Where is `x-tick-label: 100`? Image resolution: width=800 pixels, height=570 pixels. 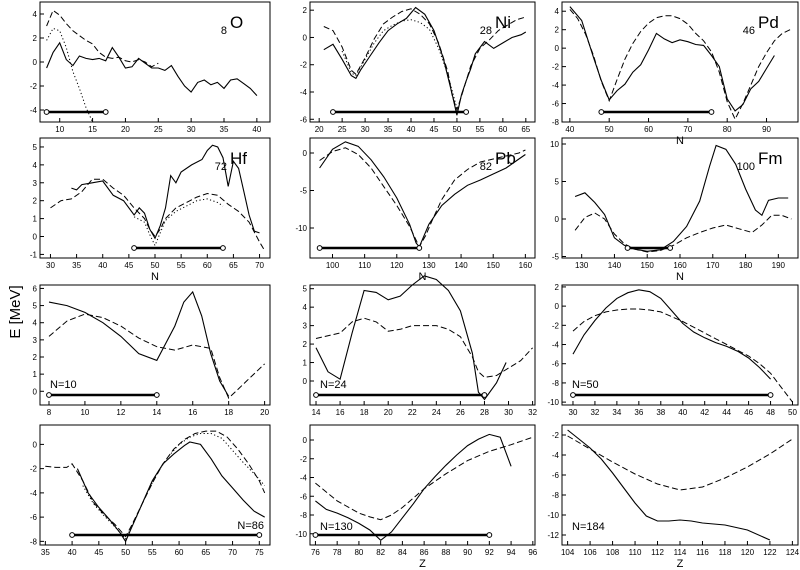 x-tick-label: 100 is located at coordinates (333, 265).